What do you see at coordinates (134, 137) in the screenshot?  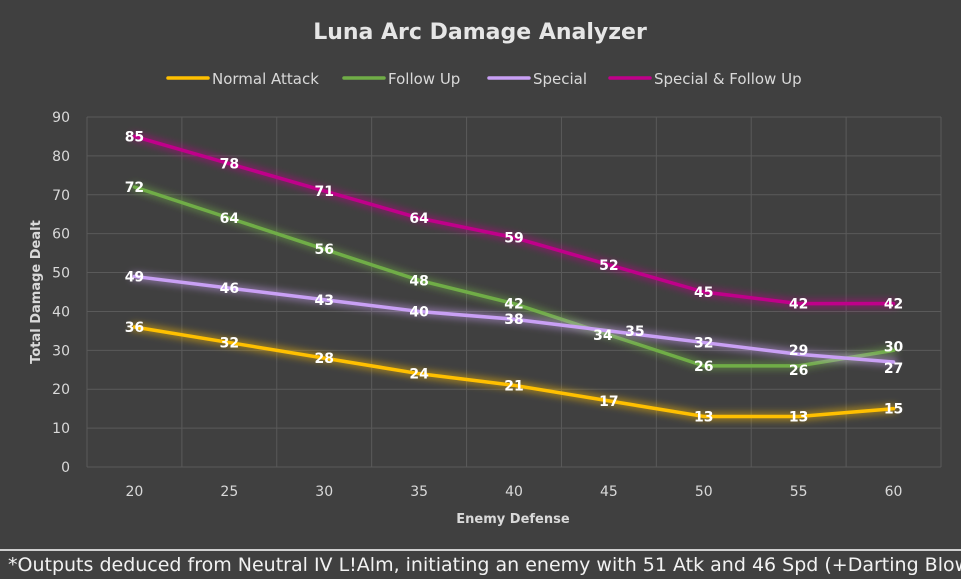 I see `data-label-special-follow-up: 85` at bounding box center [134, 137].